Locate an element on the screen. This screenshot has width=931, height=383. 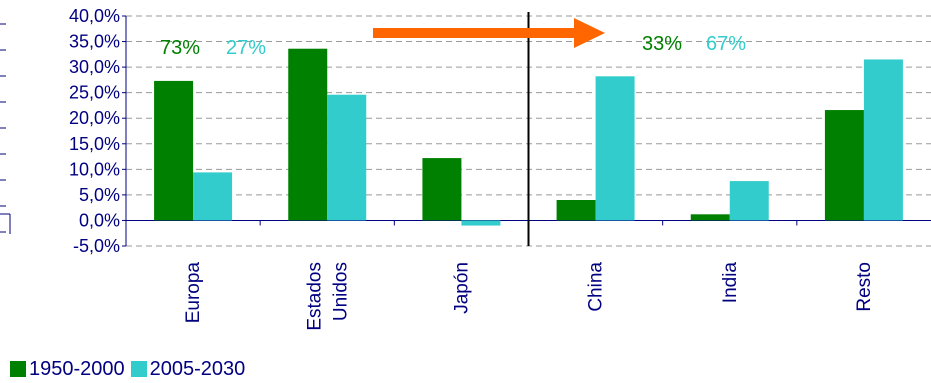
annotations: 73% 27% 33% 67% is located at coordinates (453, 38).